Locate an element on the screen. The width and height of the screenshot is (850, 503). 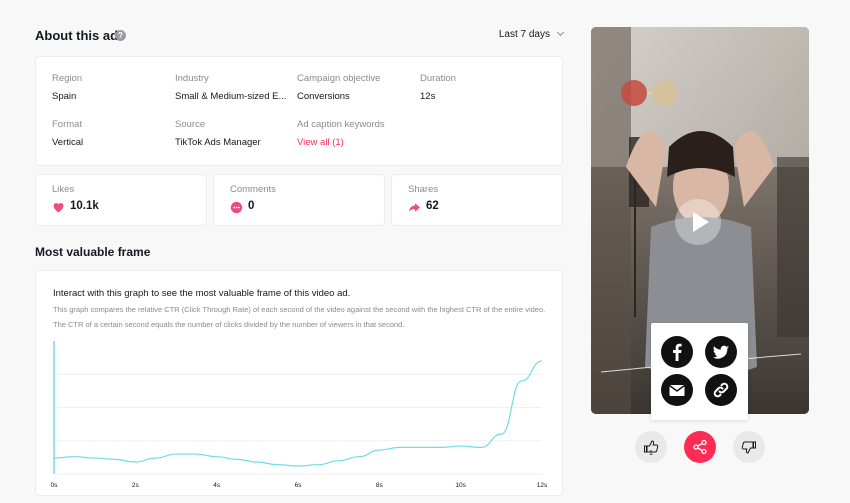
keywords-view-all-link: View all (1) is located at coordinates (320, 142).